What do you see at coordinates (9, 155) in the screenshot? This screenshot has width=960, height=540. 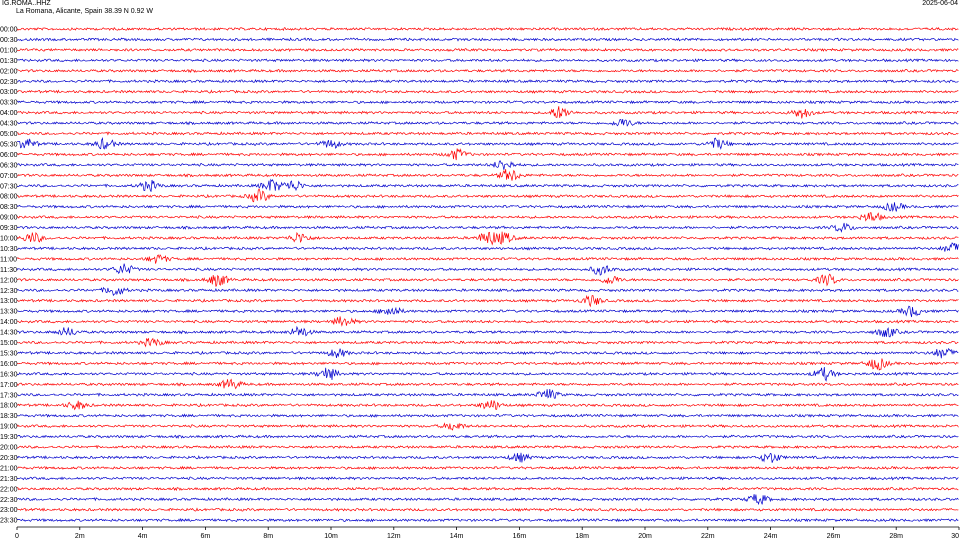 I see `row-label: 06:00` at bounding box center [9, 155].